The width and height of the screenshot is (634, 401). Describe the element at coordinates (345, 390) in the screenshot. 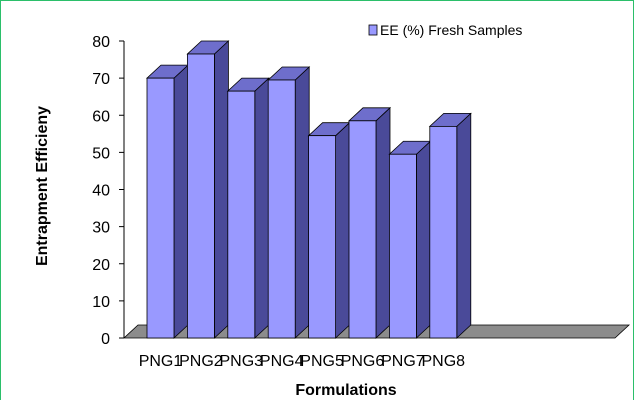

I see `x-axis-title: Formulations` at that location.